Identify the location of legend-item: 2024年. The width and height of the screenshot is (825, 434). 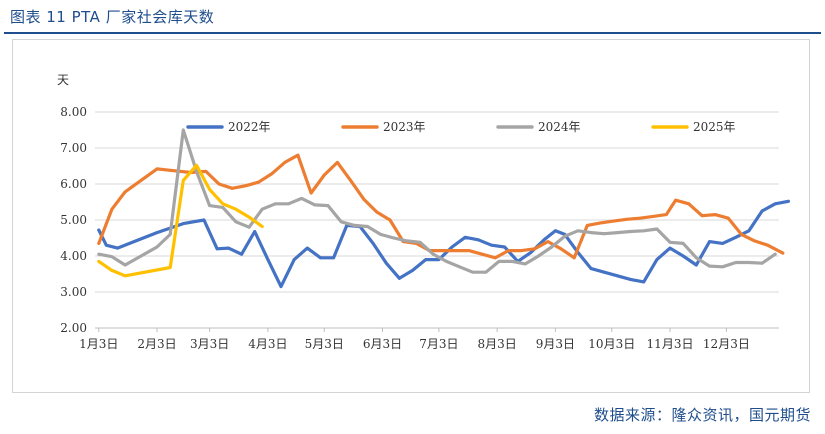
(538, 127).